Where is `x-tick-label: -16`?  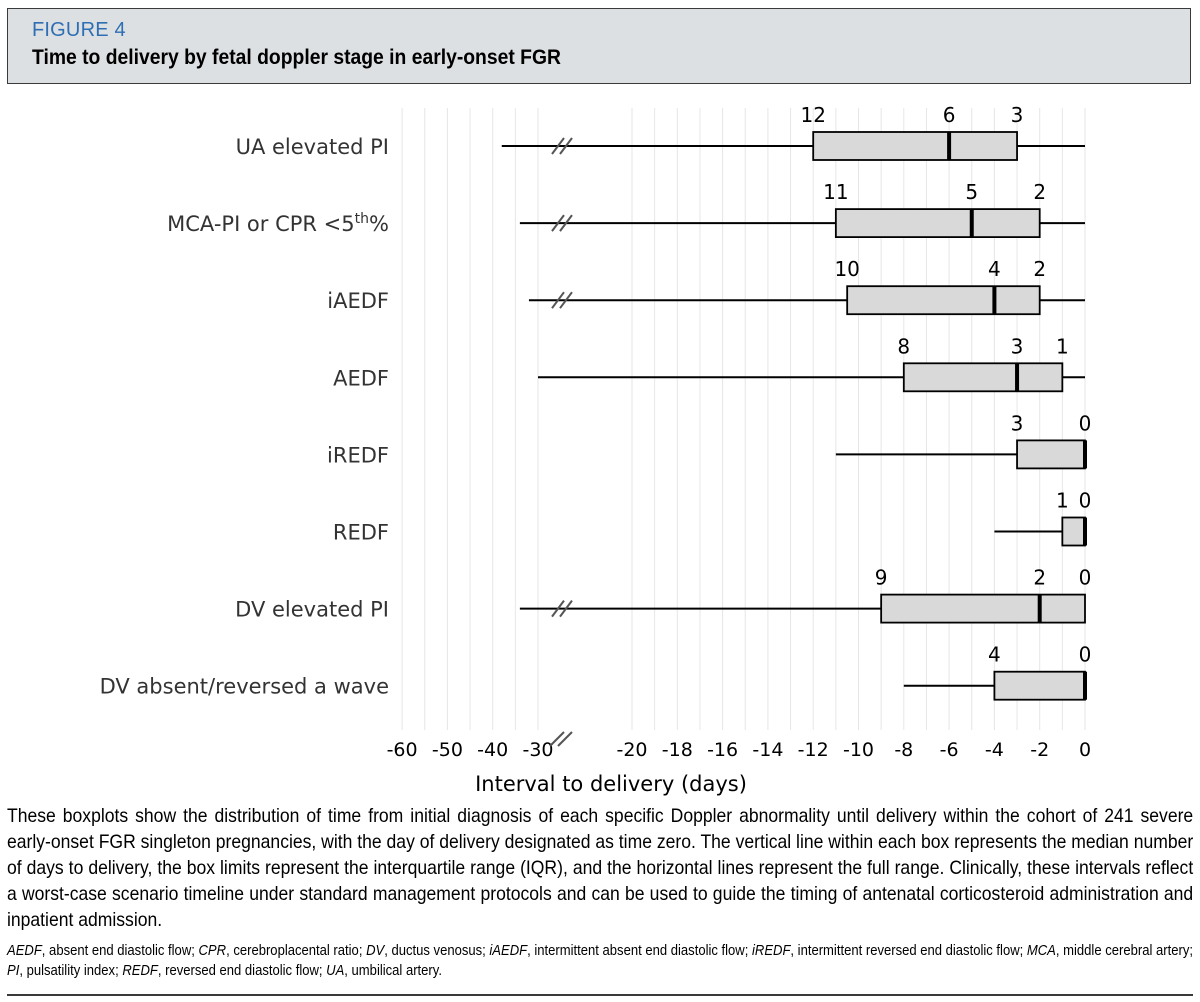 x-tick-label: -16 is located at coordinates (722, 750).